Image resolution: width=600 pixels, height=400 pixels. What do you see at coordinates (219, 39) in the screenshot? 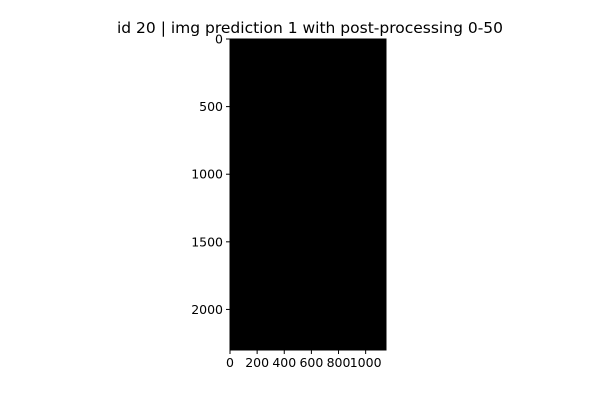
I see `y-tick-label: 0` at bounding box center [219, 39].